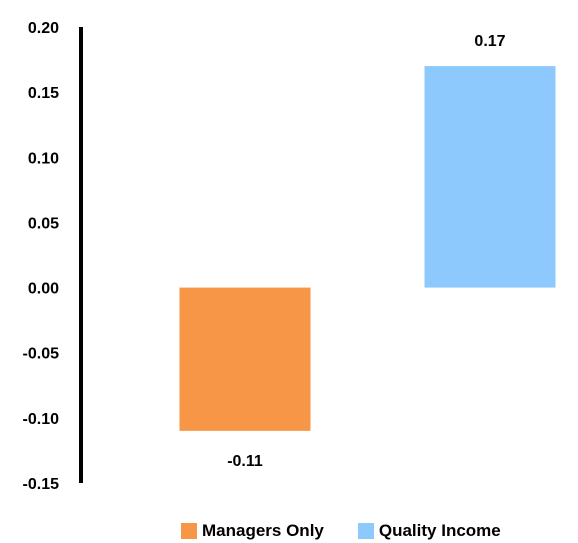 Image resolution: width=578 pixels, height=543 pixels. I want to click on data-label-quality-income: 0.17, so click(489, 41).